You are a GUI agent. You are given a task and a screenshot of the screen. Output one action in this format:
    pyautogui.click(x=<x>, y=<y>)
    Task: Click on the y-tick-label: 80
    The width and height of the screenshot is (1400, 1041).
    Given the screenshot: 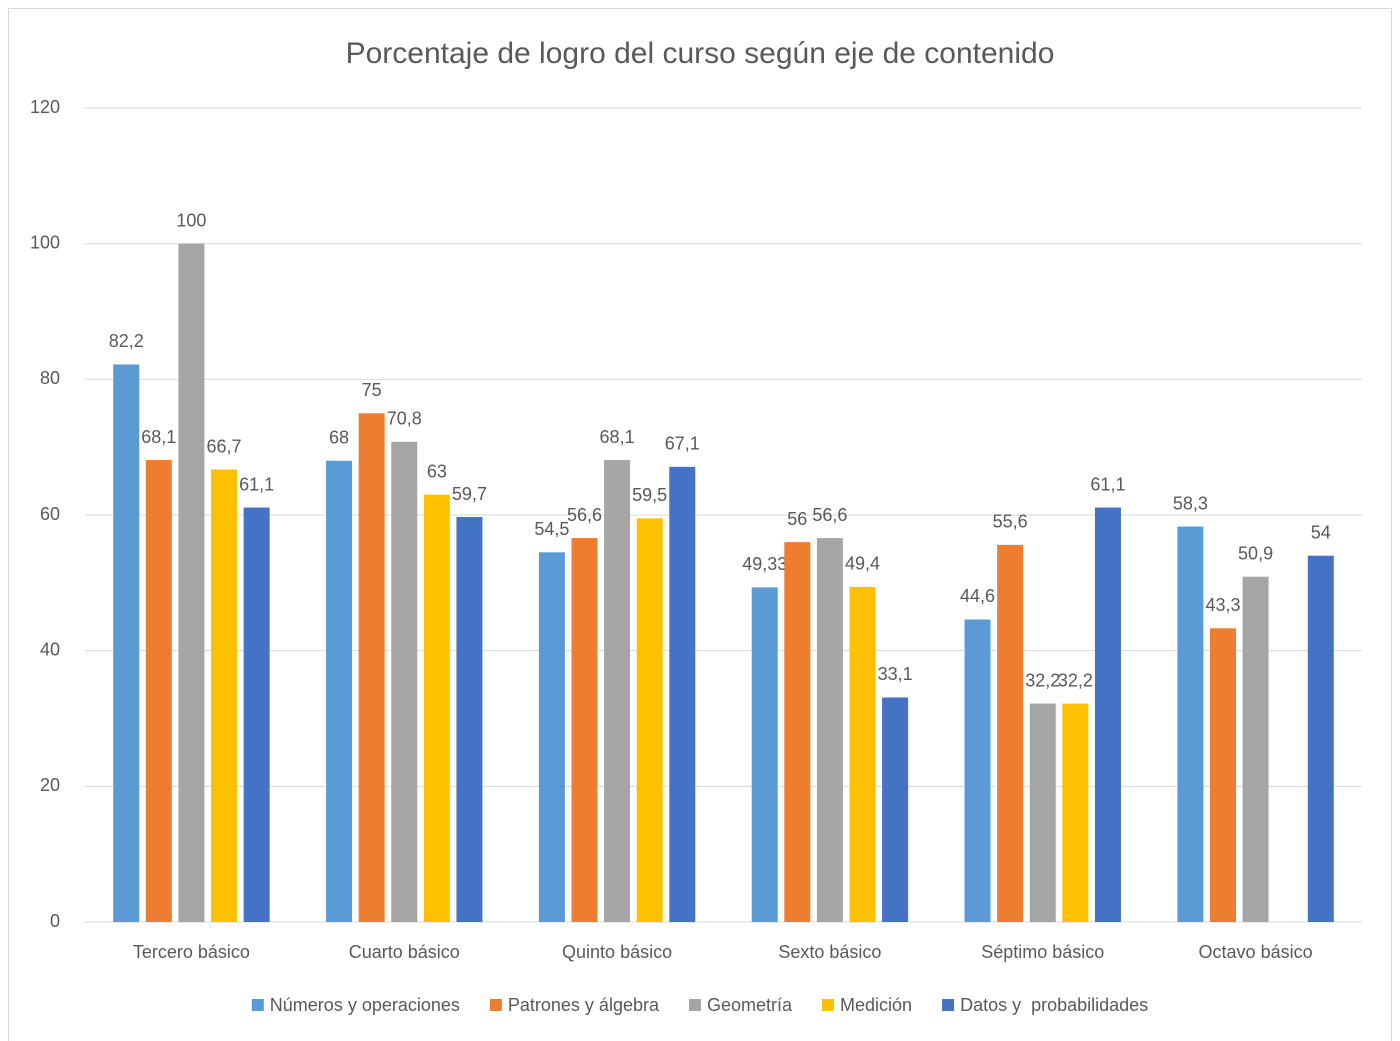 What is the action you would take?
    pyautogui.click(x=50, y=378)
    